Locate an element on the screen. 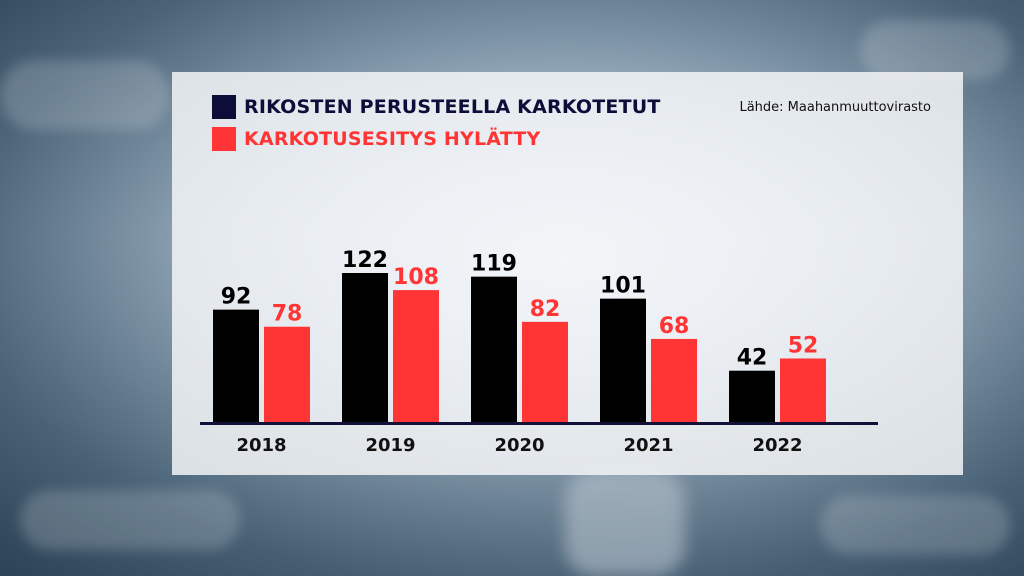 Image resolution: width=1024 pixels, height=576 pixels. x-tick-label: 2020 is located at coordinates (519, 445).